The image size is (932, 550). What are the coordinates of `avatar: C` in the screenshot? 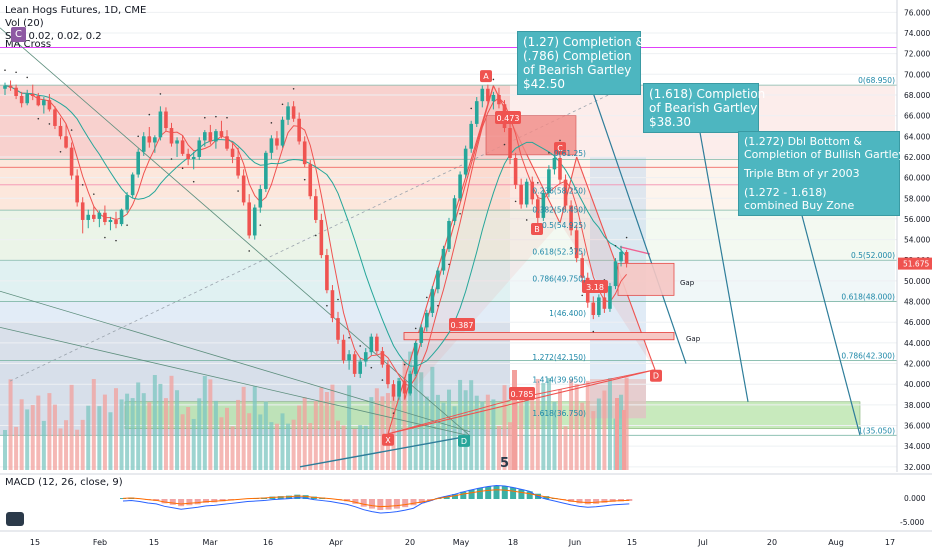 It's located at (18, 34).